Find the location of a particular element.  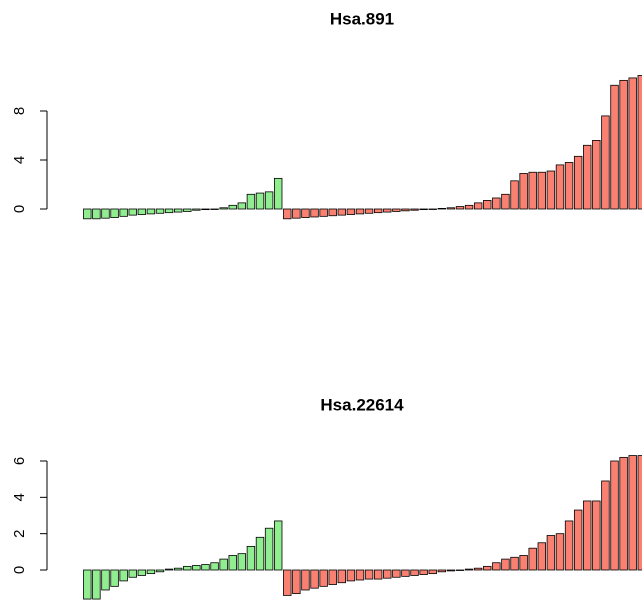

chart-title: Hsa.891 is located at coordinates (362, 18).